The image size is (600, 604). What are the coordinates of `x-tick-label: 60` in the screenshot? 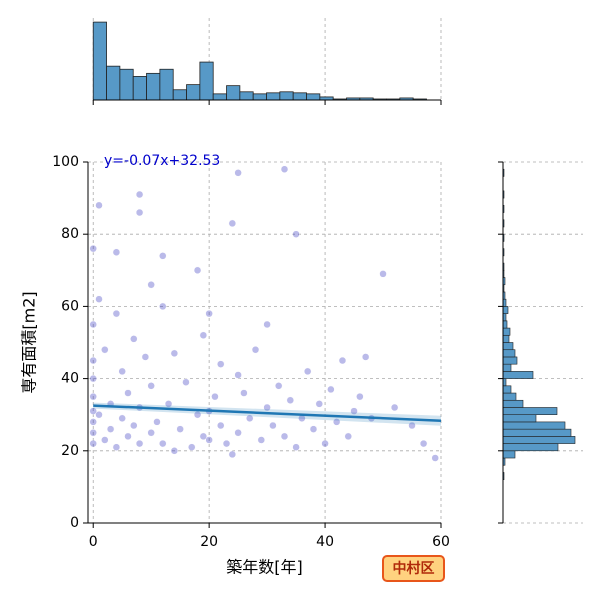 It's located at (441, 542).